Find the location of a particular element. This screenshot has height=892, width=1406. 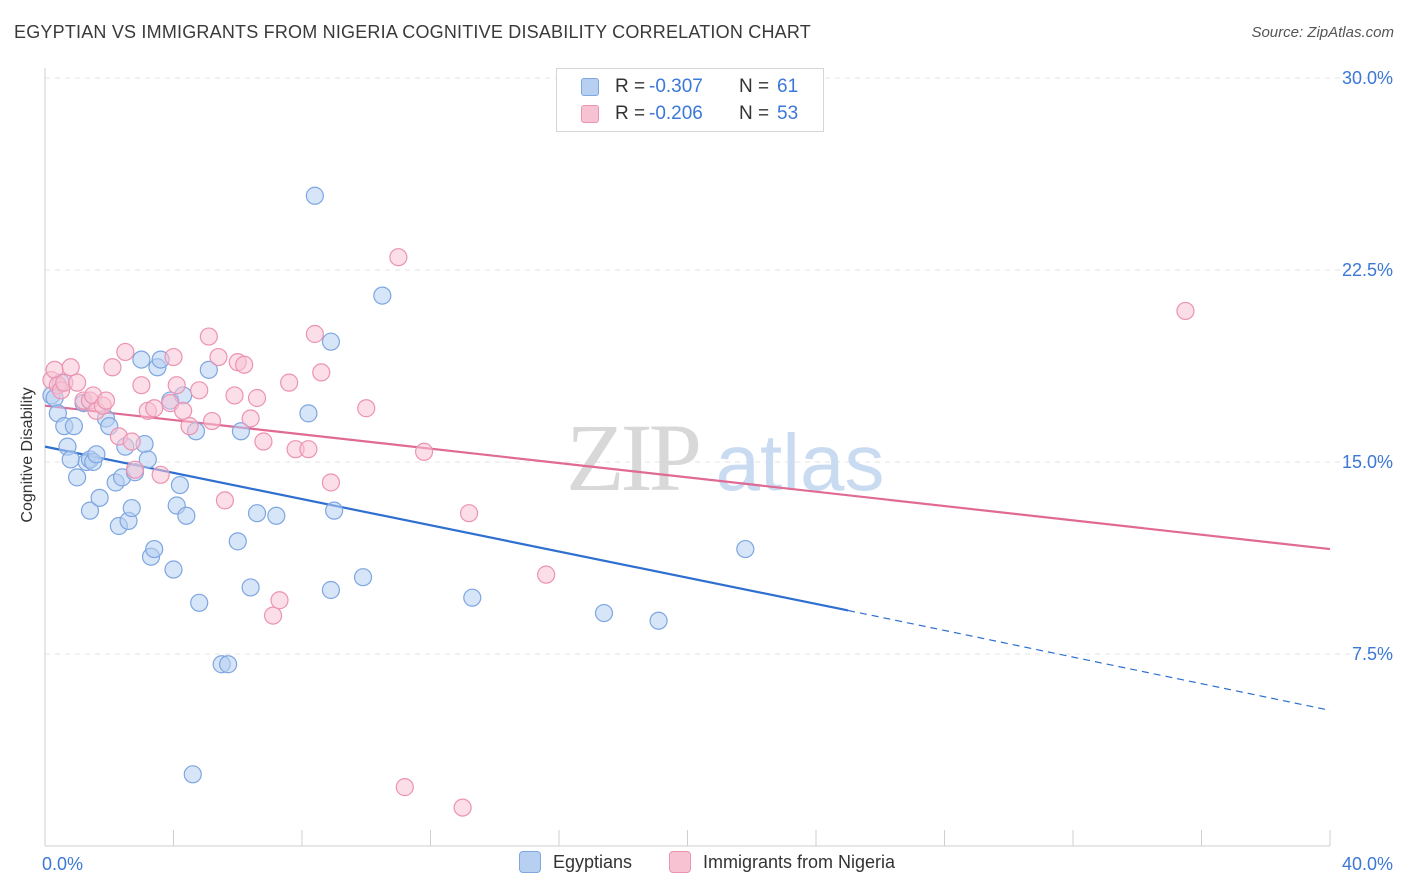

legend-r-value: -0.206 is located at coordinates (676, 113).